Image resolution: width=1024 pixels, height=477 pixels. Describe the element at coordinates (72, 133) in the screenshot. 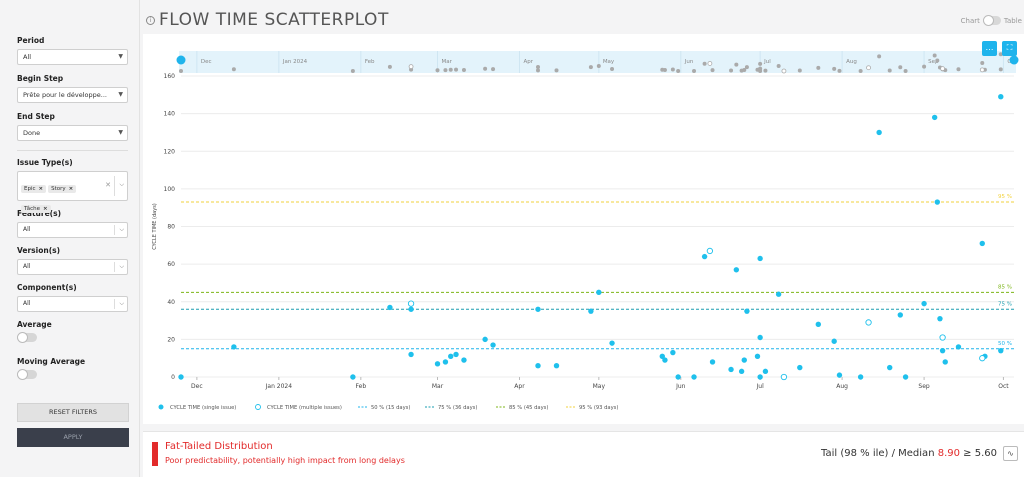

I see `end-step-select: Done ▼` at that location.